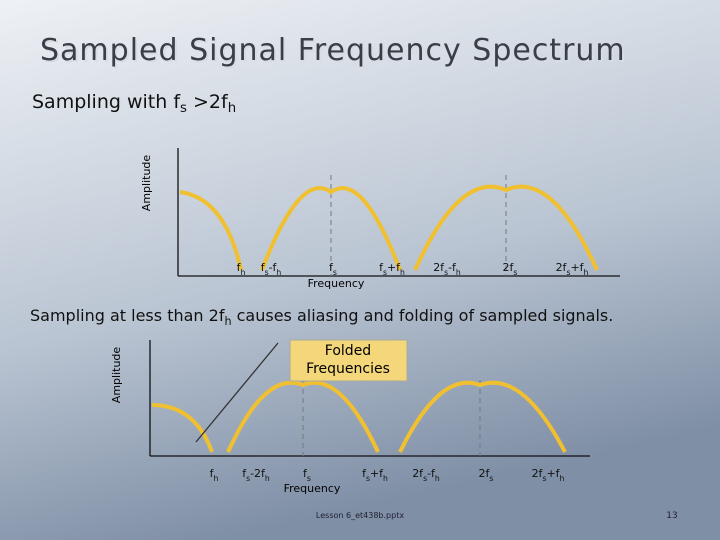 This screenshot has height=540, width=720. What do you see at coordinates (208, 102) in the screenshot?
I see `text-run: >2f` at bounding box center [208, 102].